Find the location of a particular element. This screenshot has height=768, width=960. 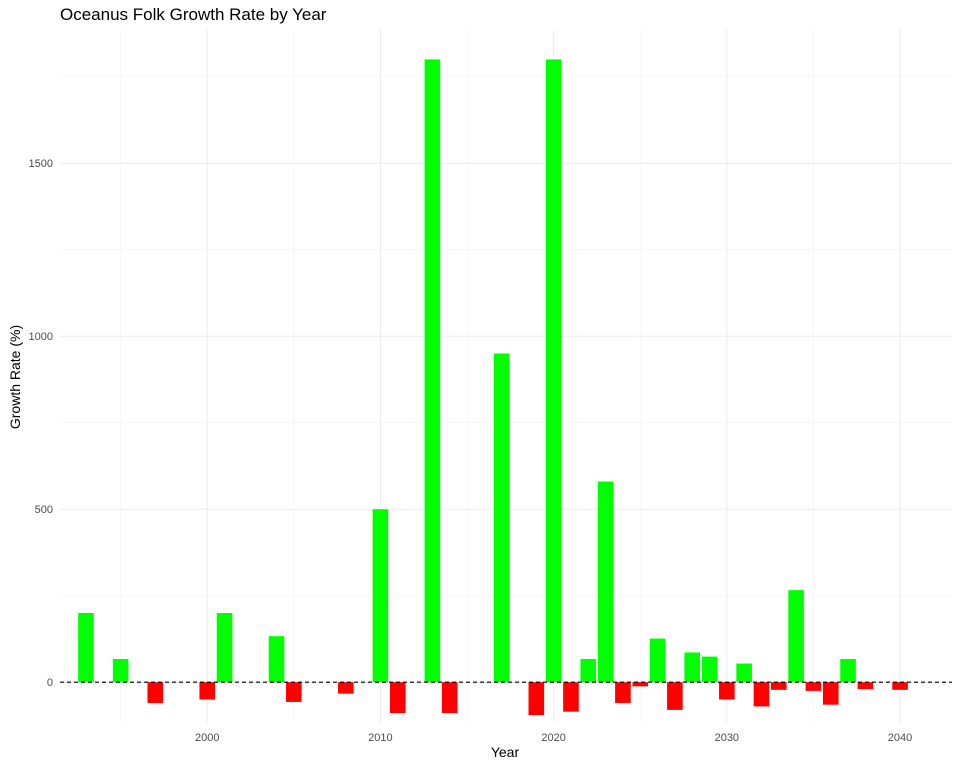

y-tick-label-1000: 1000 is located at coordinates (41, 337).